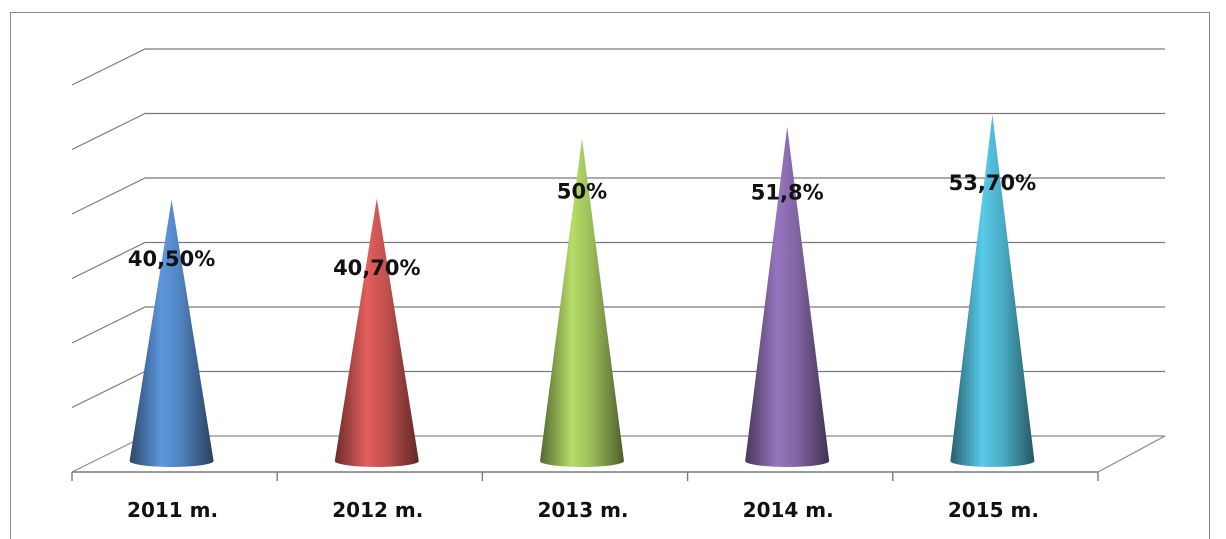 The width and height of the screenshot is (1226, 539). I want to click on cone-2012, so click(376, 333).